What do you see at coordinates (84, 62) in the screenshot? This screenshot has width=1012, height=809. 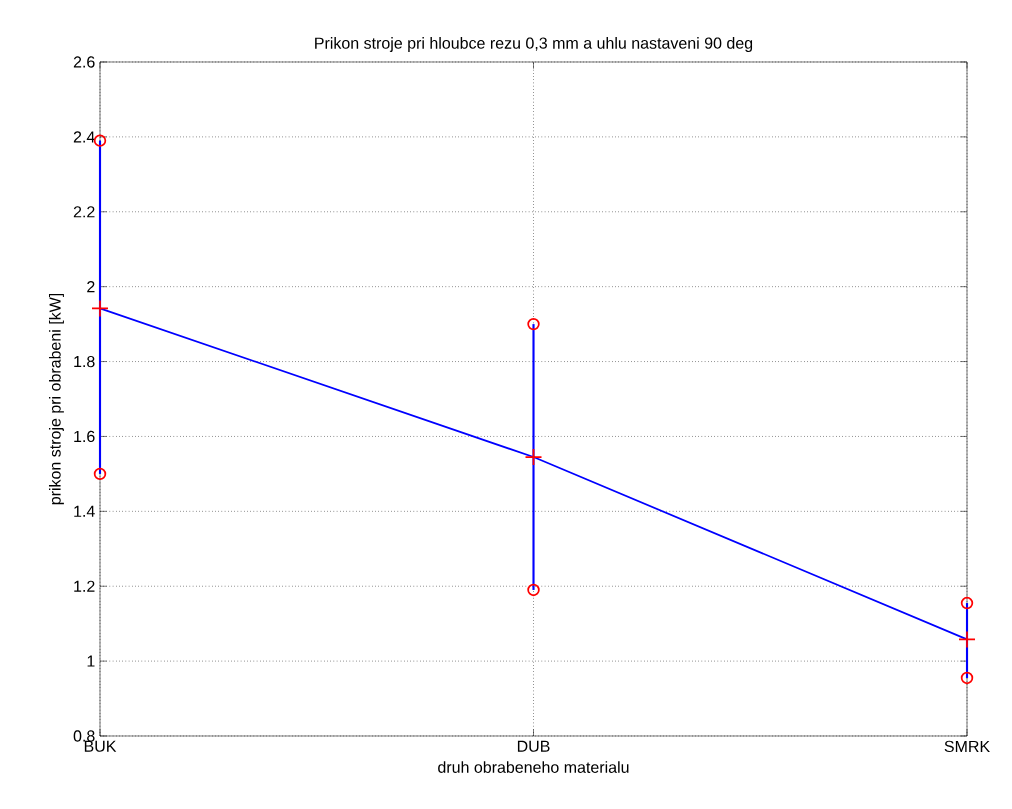 I see `y-tick-label: 2.6` at bounding box center [84, 62].